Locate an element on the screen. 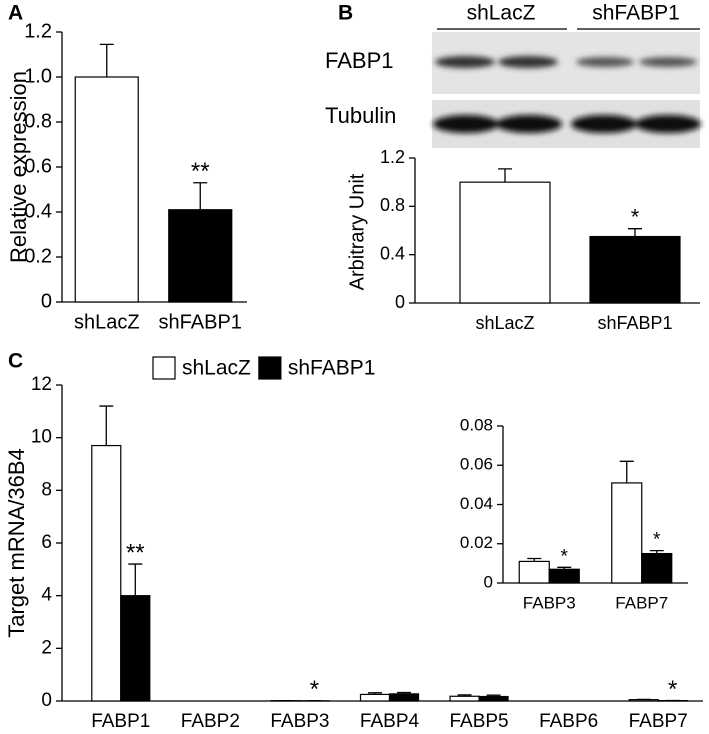 This screenshot has height=734, width=709. legend-label: shLacZ is located at coordinates (216, 368).